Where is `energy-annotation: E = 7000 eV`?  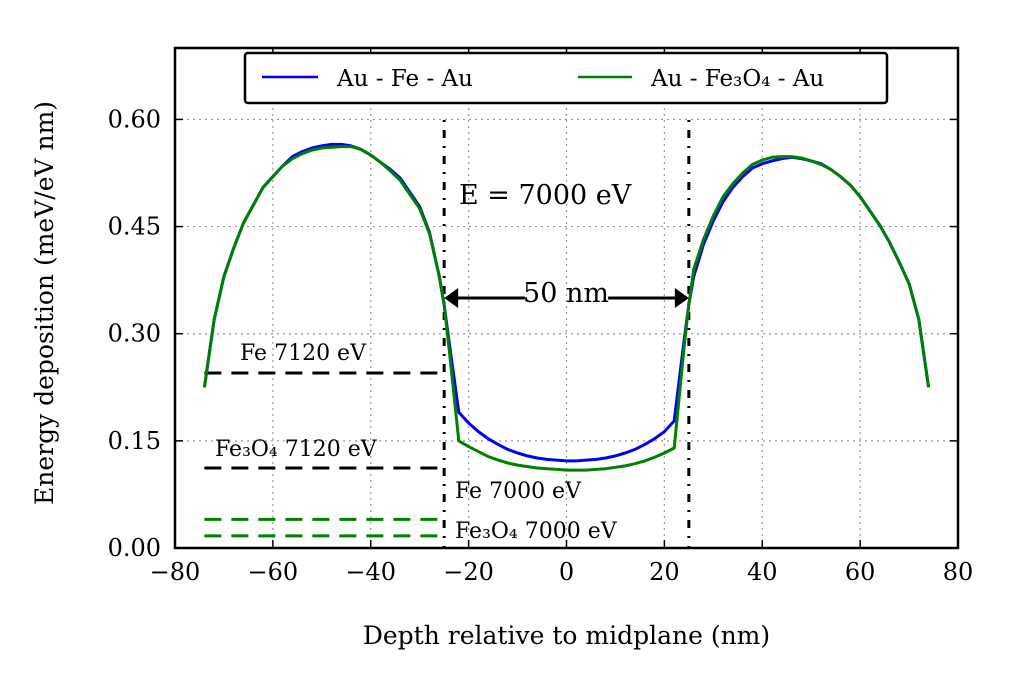 energy-annotation: E = 7000 eV is located at coordinates (545, 195).